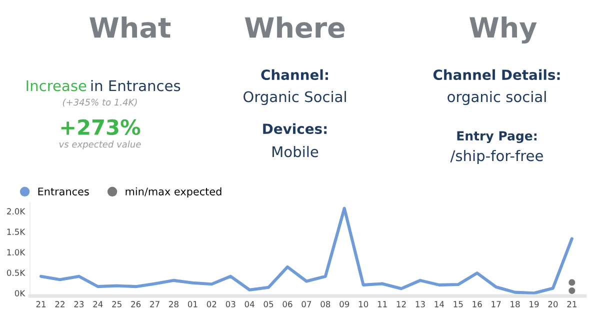 The image size is (600, 330). I want to click on x-tick-label: 02, so click(211, 304).